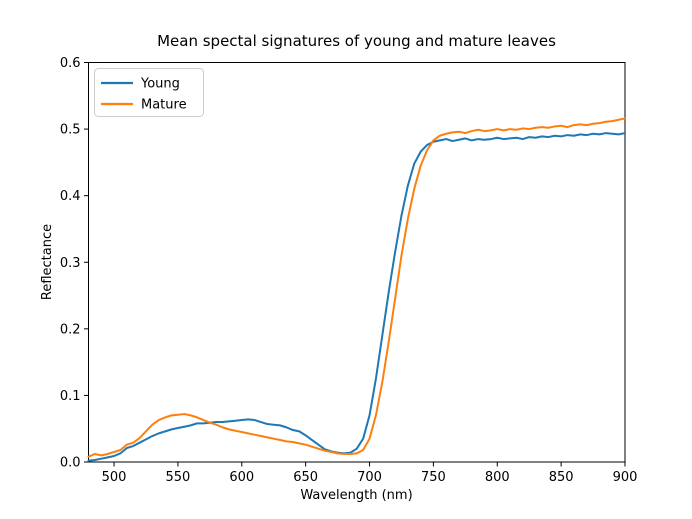  I want to click on x-tick-label: 550, so click(178, 477).